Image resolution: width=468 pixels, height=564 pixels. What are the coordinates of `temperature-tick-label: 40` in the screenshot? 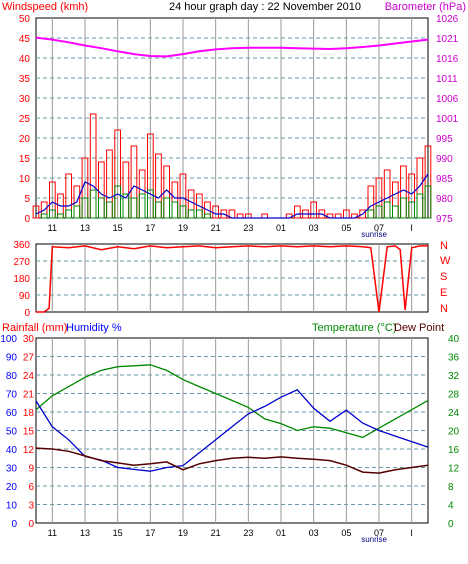 It's located at (454, 339).